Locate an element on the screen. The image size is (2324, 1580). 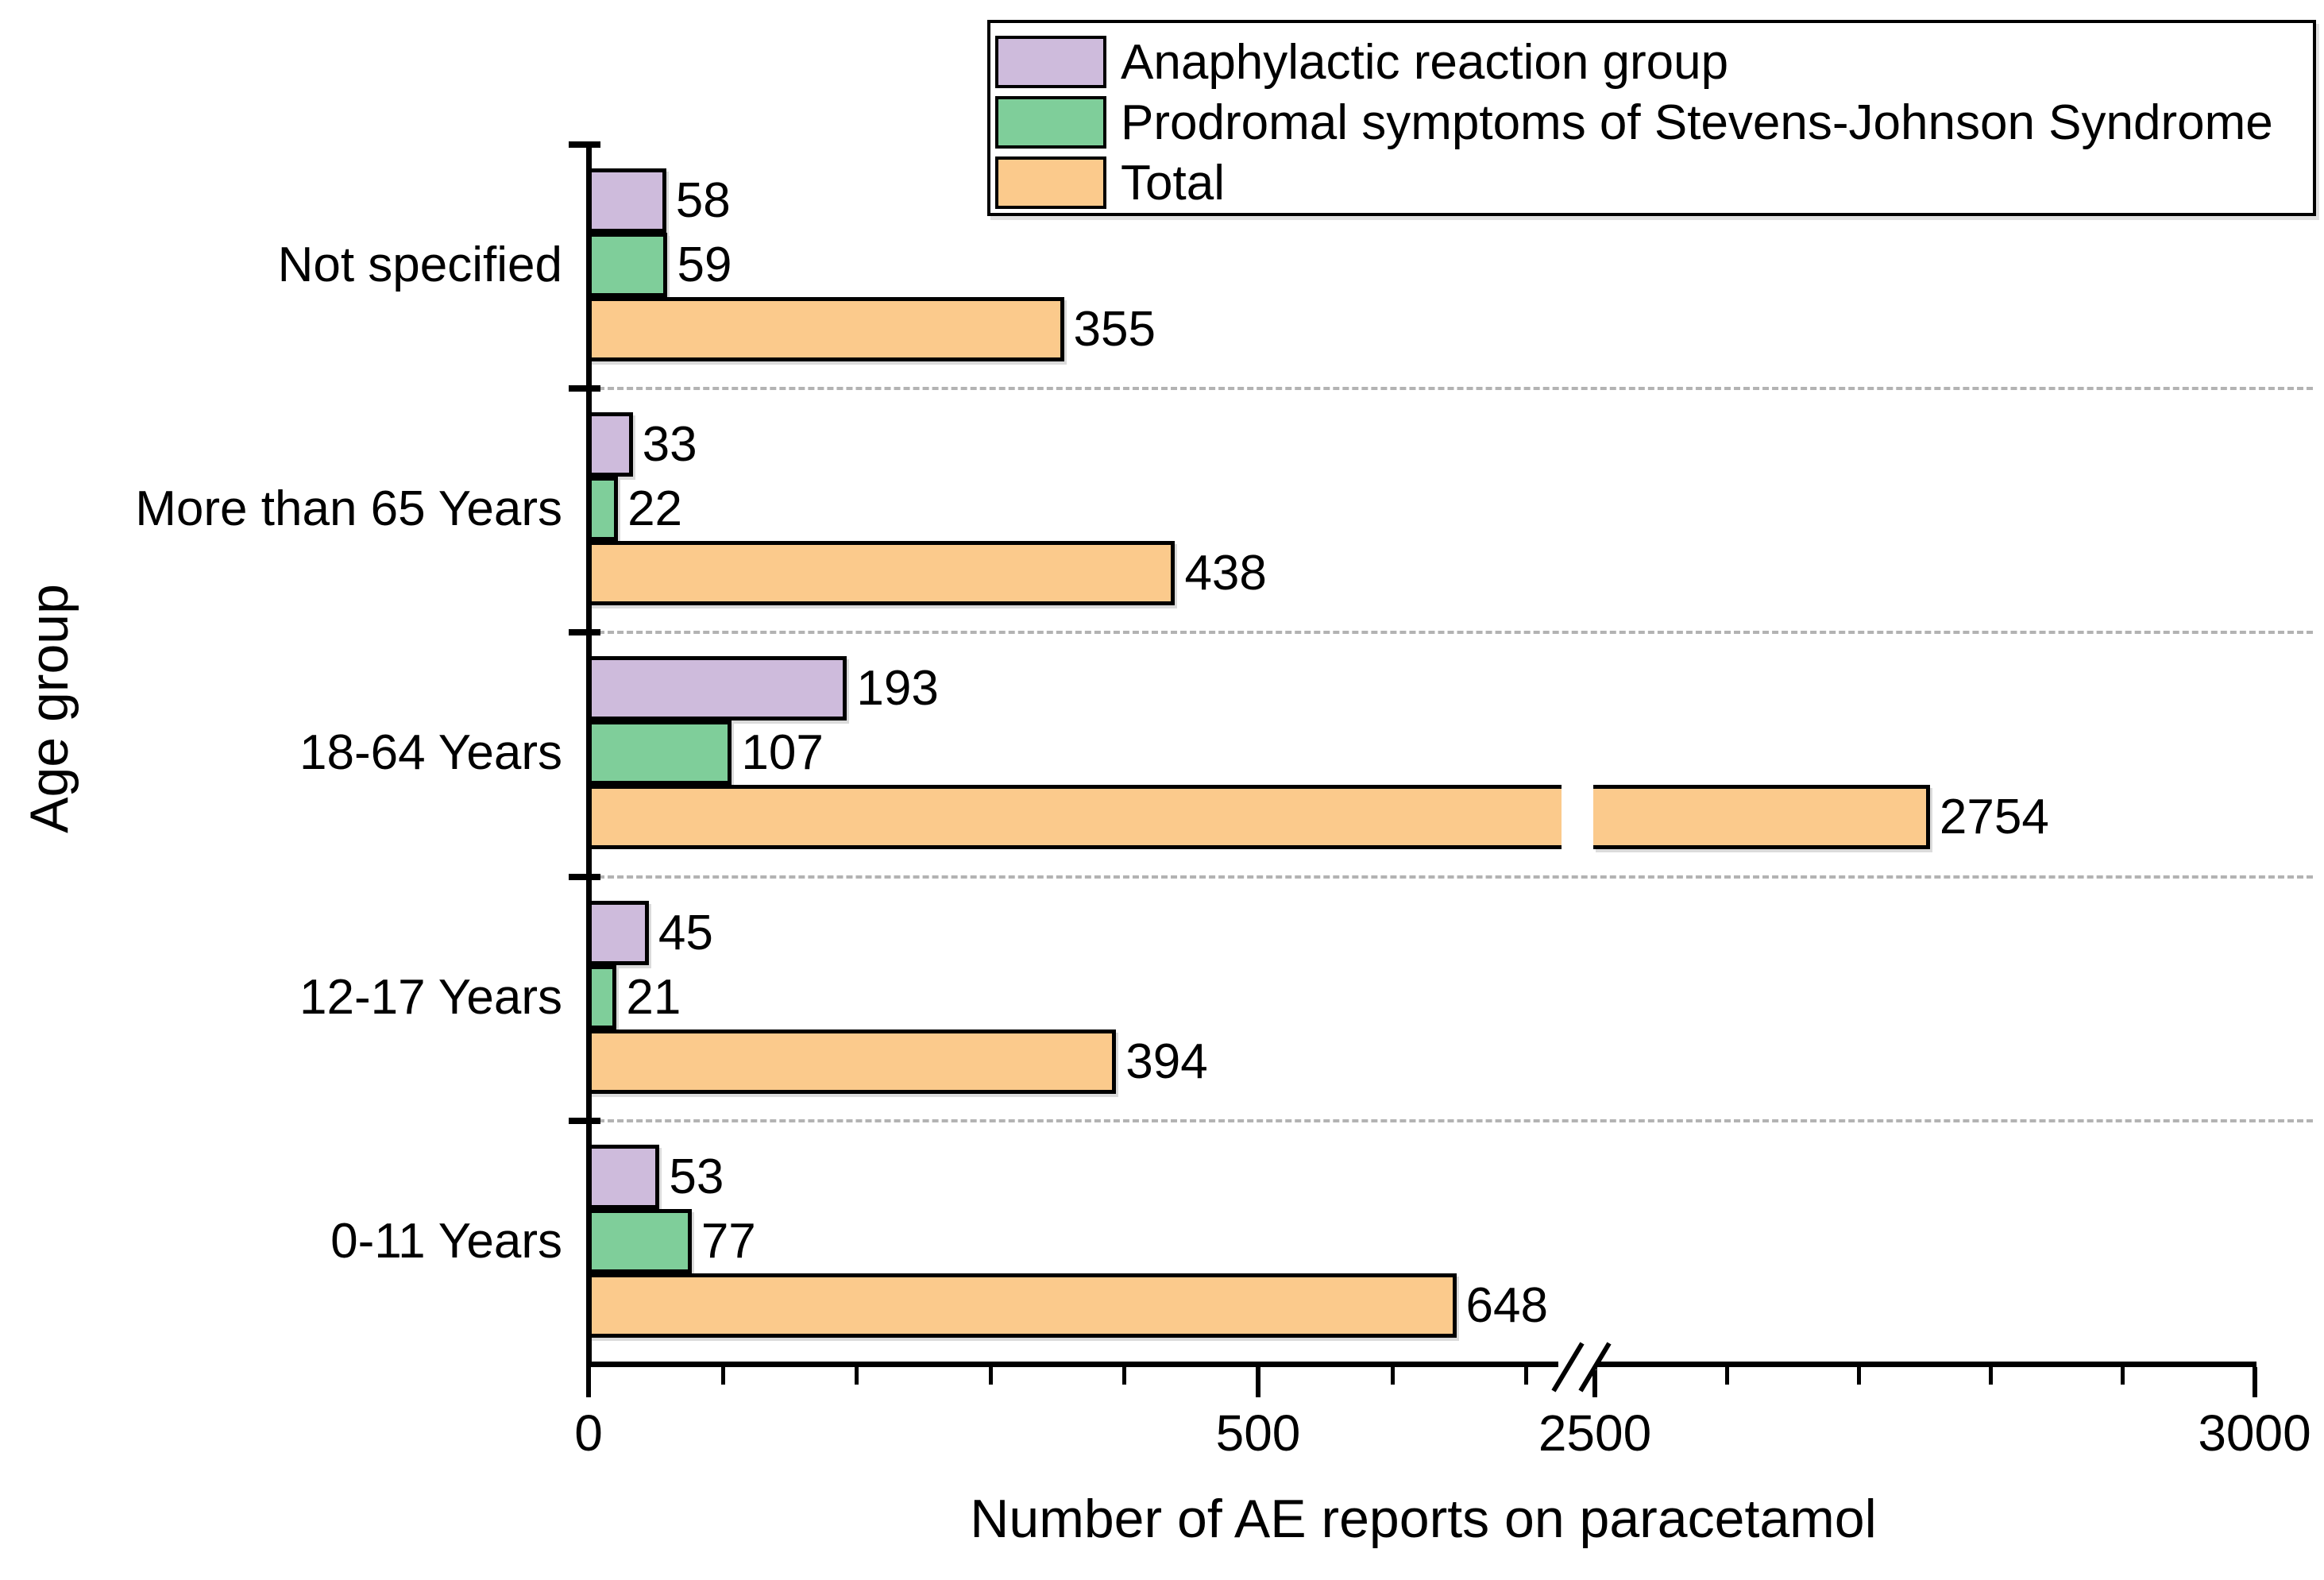
category-label: Not specified is located at coordinates (419, 265).